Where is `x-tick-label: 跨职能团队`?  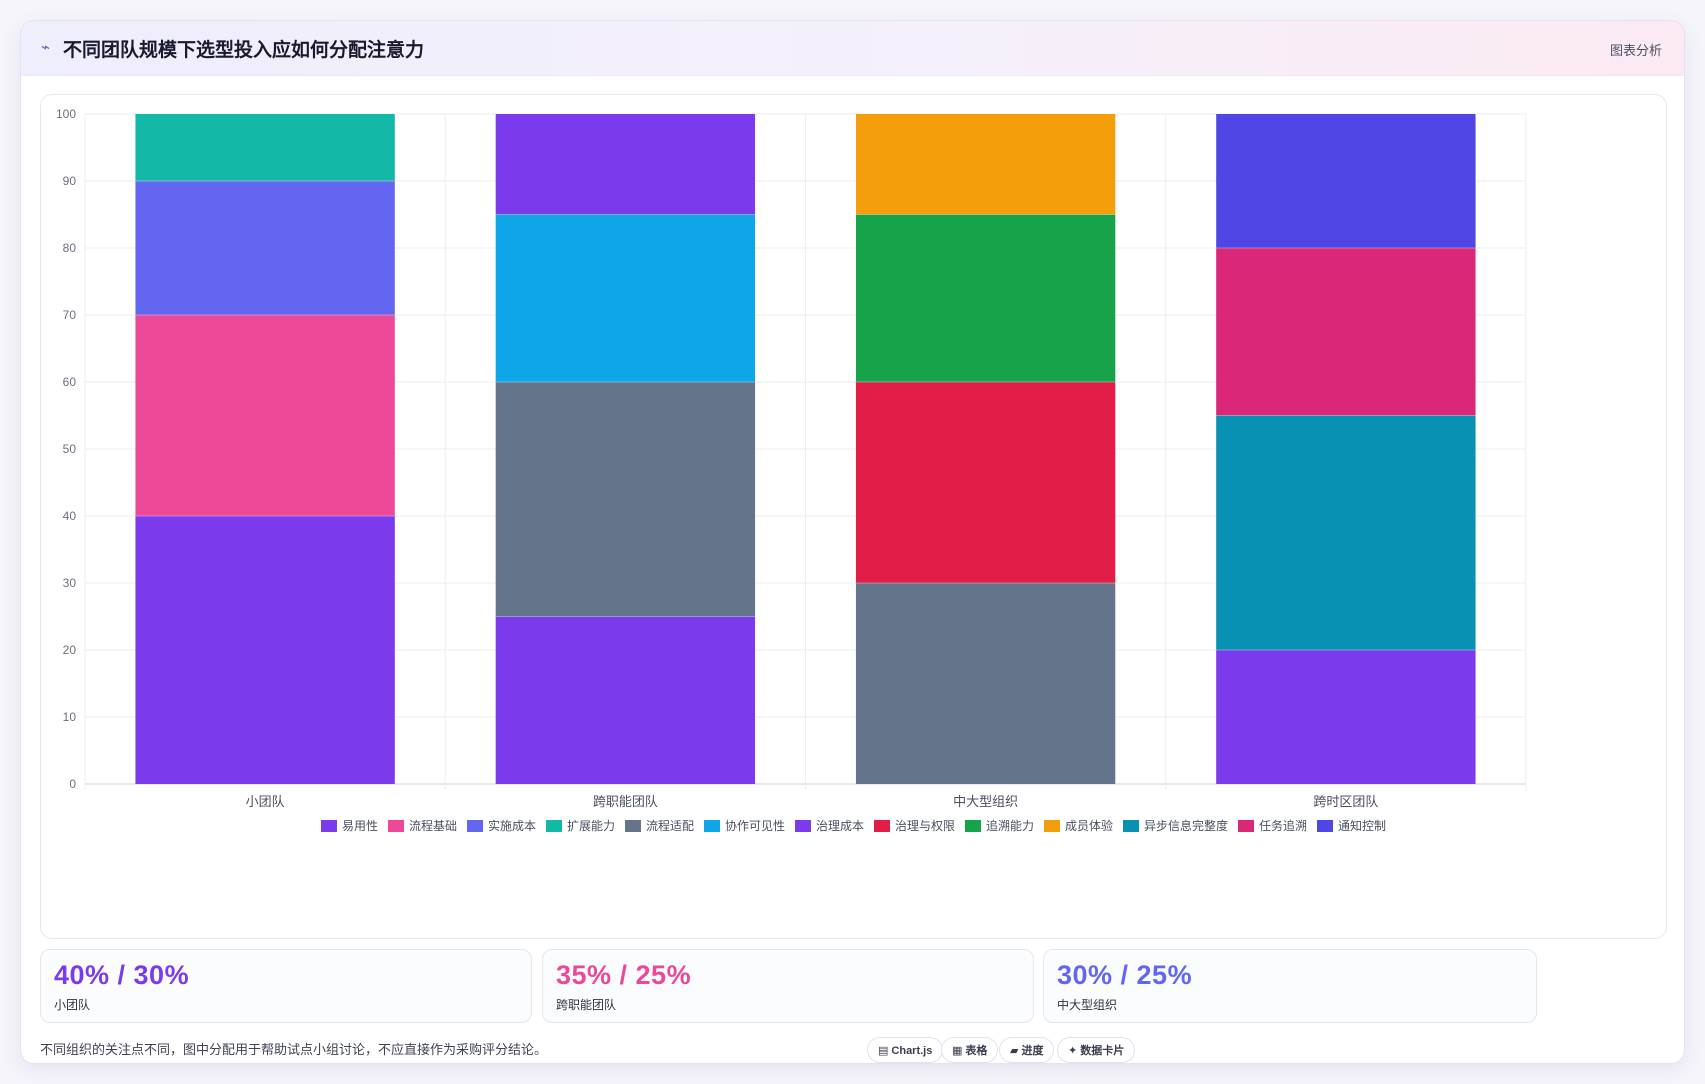 x-tick-label: 跨职能团队 is located at coordinates (625, 801).